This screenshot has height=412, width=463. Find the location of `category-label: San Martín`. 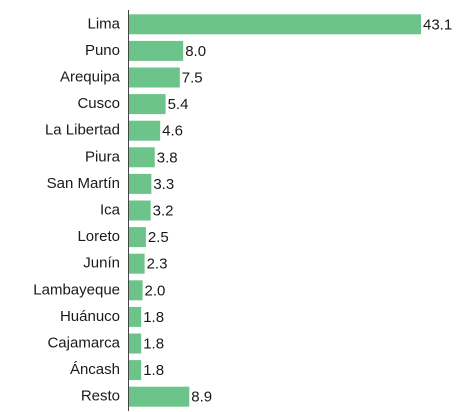

category-label: San Martín is located at coordinates (83, 183).